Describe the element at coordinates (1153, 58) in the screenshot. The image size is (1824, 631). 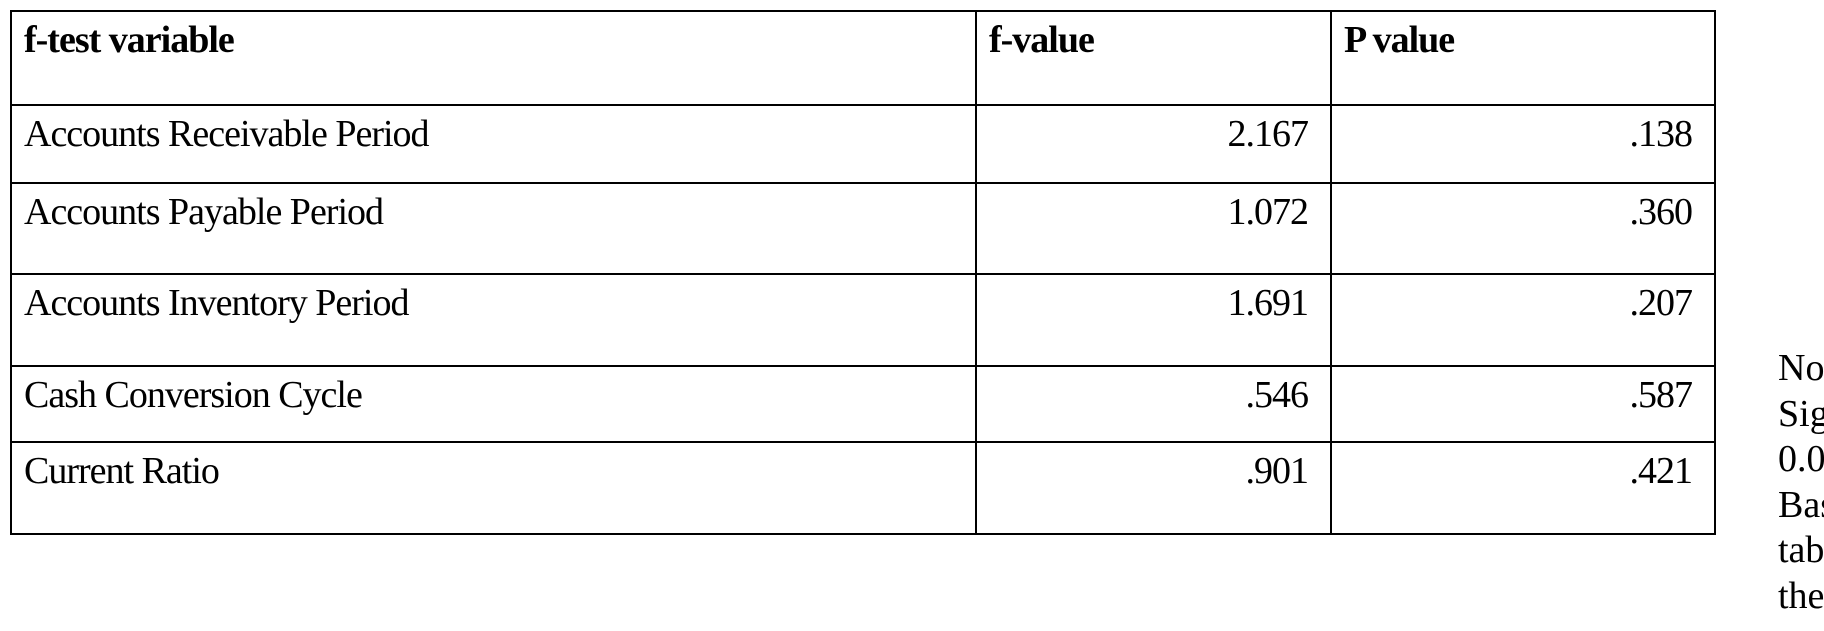
I see `header-f-value: f-value` at that location.